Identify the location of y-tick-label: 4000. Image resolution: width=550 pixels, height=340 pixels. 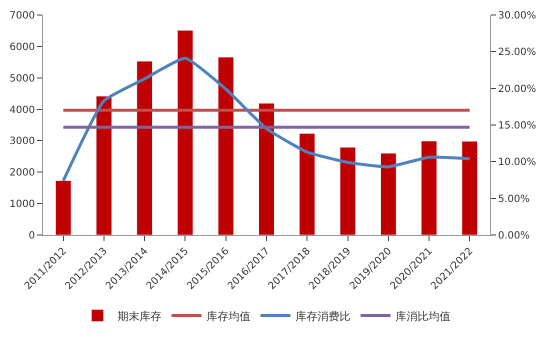
(22, 110).